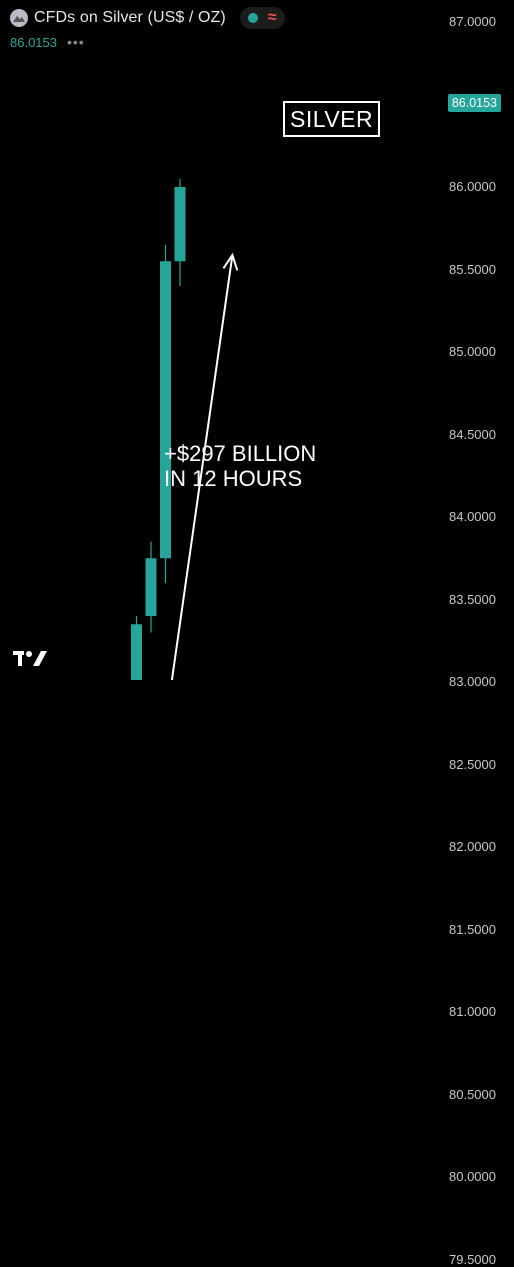 Image resolution: width=514 pixels, height=1267 pixels. I want to click on current-price: 86.0153, so click(33, 42).